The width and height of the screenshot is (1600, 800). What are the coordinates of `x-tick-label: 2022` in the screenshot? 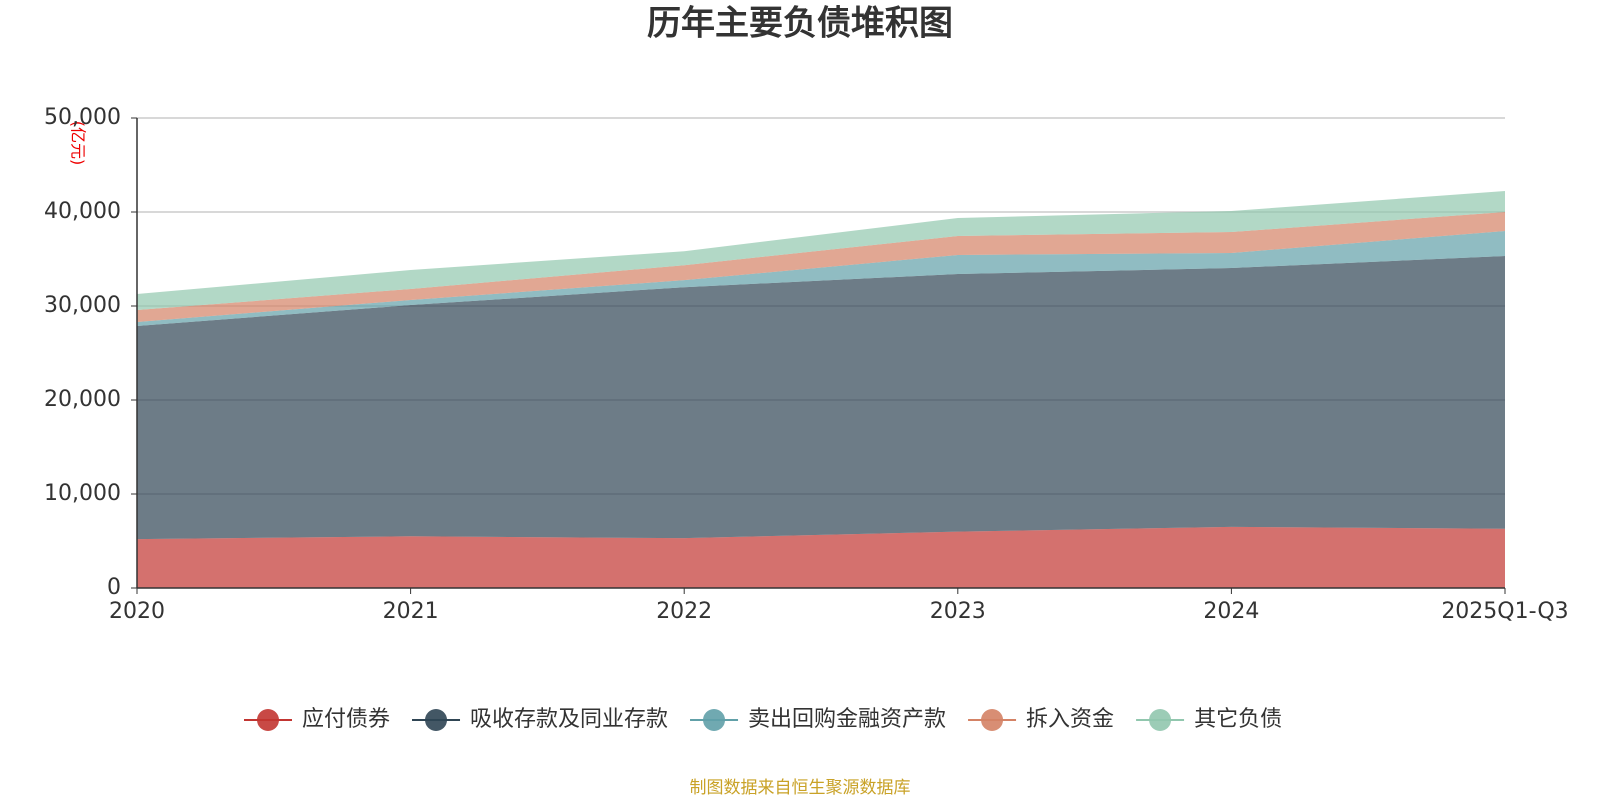 It's located at (684, 611).